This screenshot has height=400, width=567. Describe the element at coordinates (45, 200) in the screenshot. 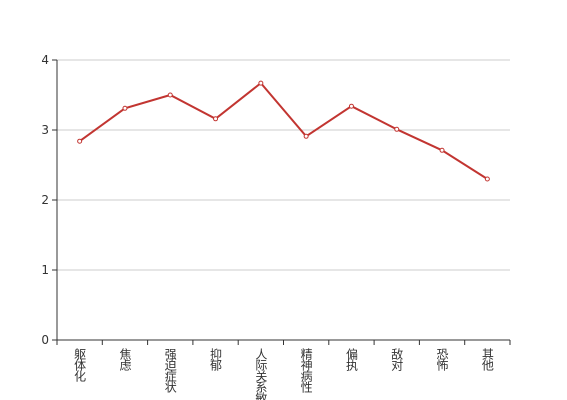

I see `y-tick-label: 2` at that location.